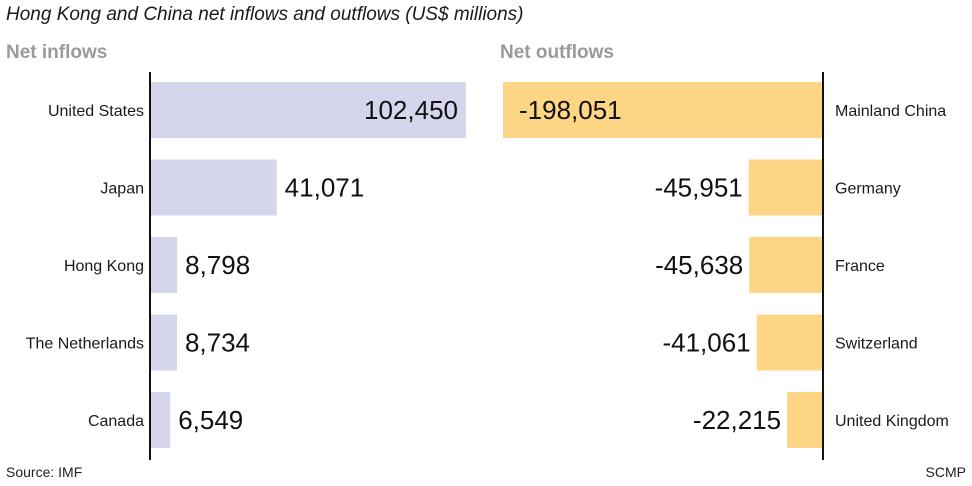  I want to click on inflow-value-label: 102,450, so click(411, 110).